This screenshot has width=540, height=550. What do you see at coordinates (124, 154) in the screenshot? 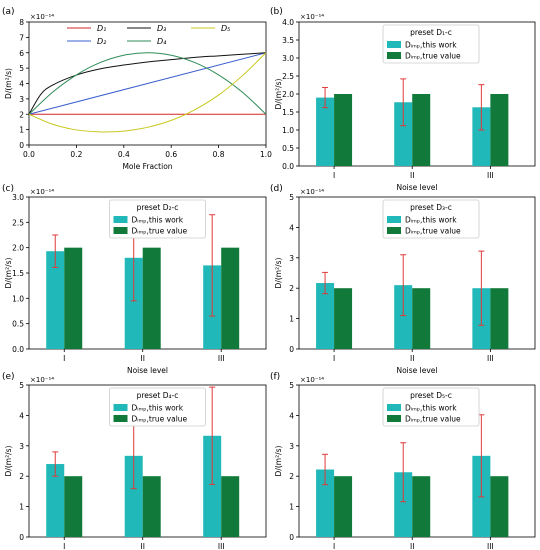
I see `x-tick-label: 0.4` at bounding box center [124, 154].